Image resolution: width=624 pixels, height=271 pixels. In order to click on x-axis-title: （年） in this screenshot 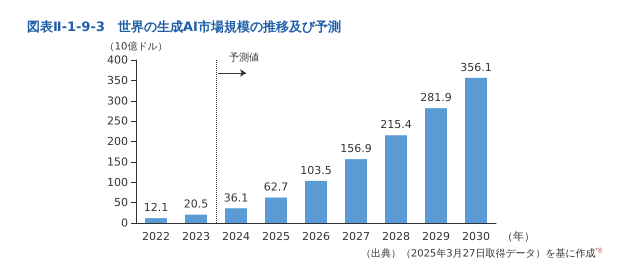, I will do `click(518, 236)`.